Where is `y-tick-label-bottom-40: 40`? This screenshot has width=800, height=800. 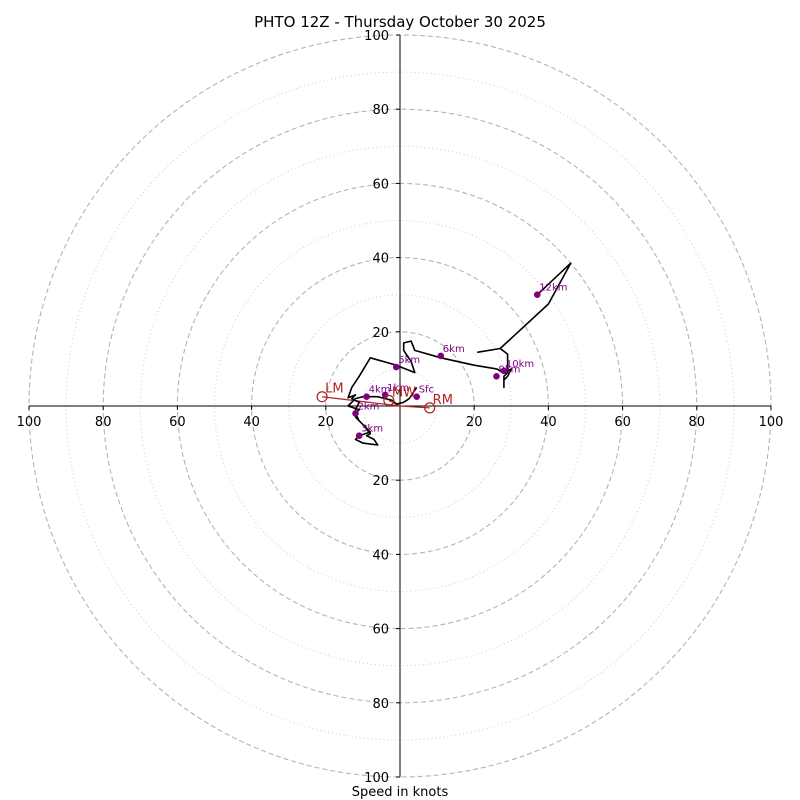 y-tick-label-bottom-40: 40 is located at coordinates (380, 555).